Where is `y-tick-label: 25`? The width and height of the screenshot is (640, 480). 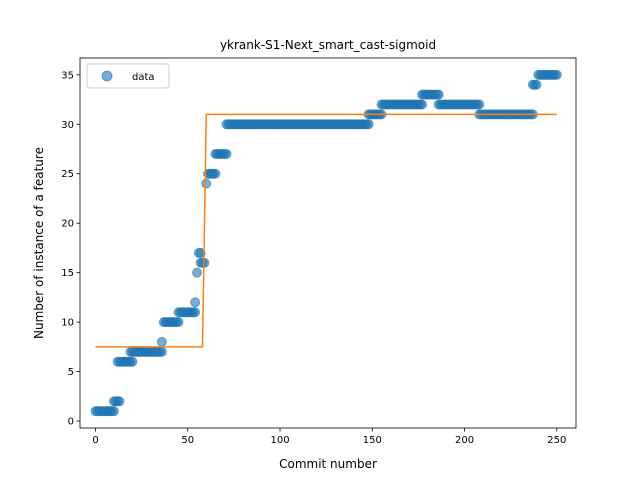
y-tick-label: 25 is located at coordinates (67, 174).